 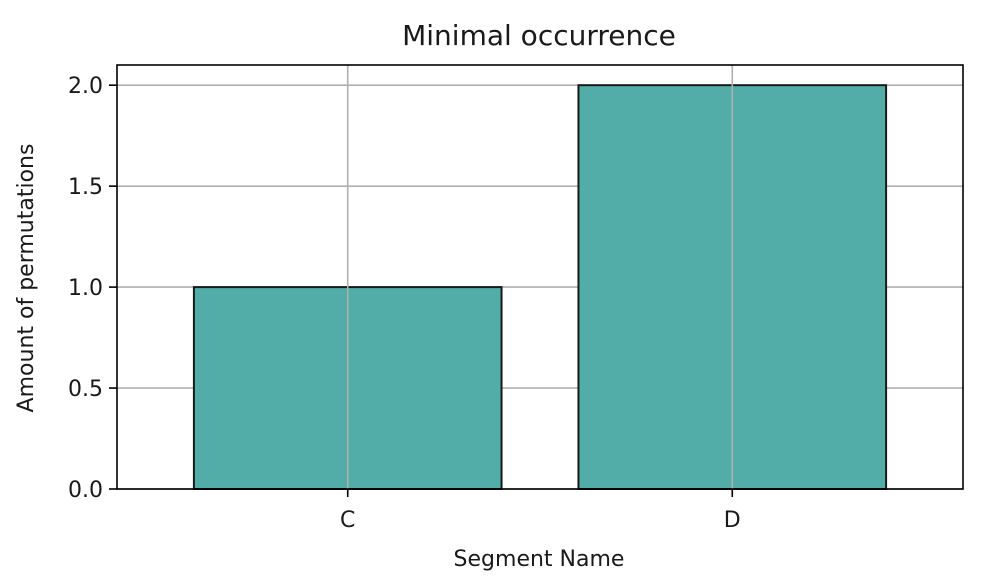 What do you see at coordinates (26, 278) in the screenshot?
I see `y-axis-title: Amount of permutations` at bounding box center [26, 278].